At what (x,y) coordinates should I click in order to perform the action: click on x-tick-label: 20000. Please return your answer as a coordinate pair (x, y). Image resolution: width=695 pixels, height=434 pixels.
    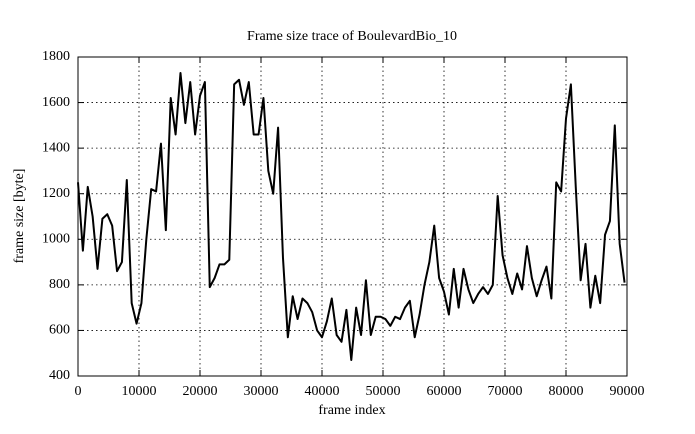
    Looking at the image, I should click on (200, 391).